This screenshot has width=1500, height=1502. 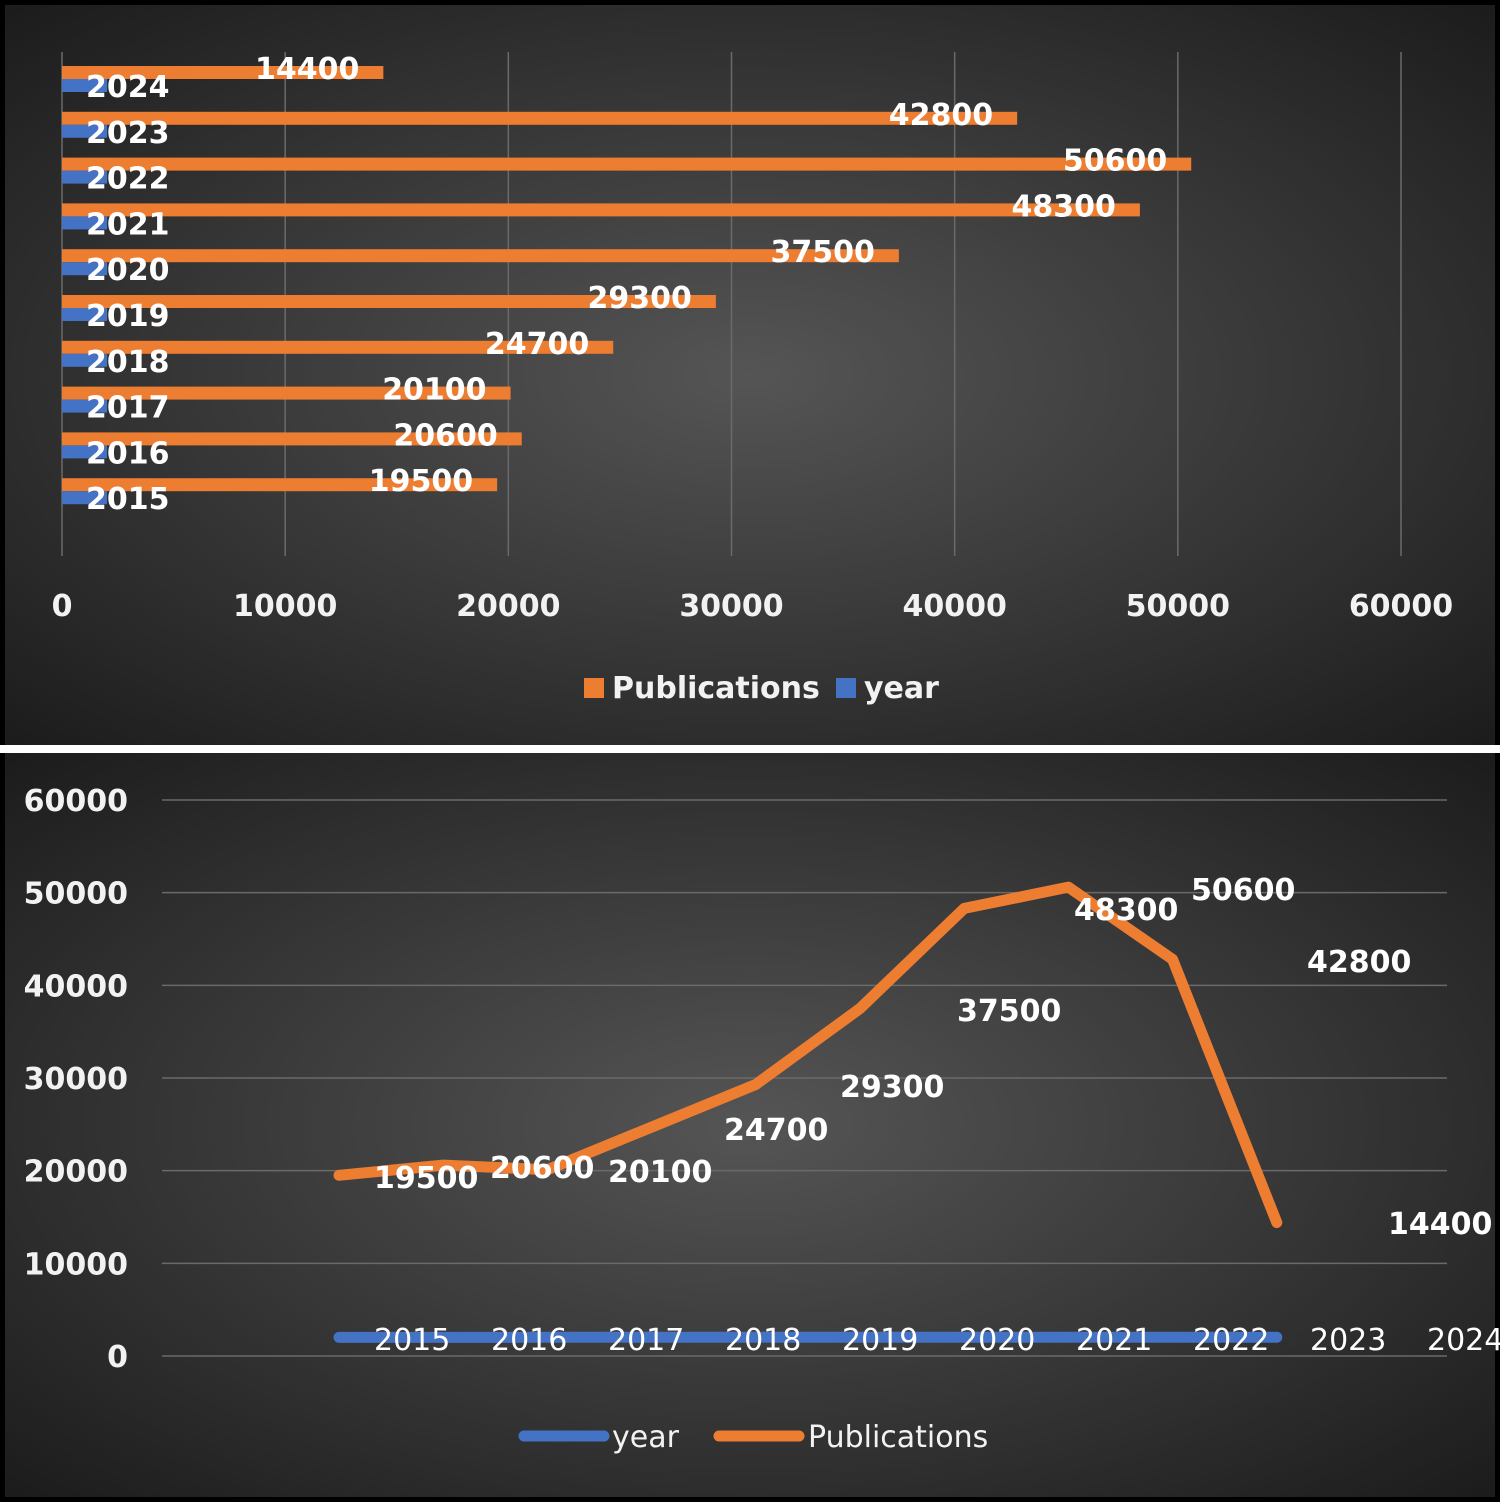 What do you see at coordinates (426, 1178) in the screenshot?
I see `line-chart-data-label: 19500` at bounding box center [426, 1178].